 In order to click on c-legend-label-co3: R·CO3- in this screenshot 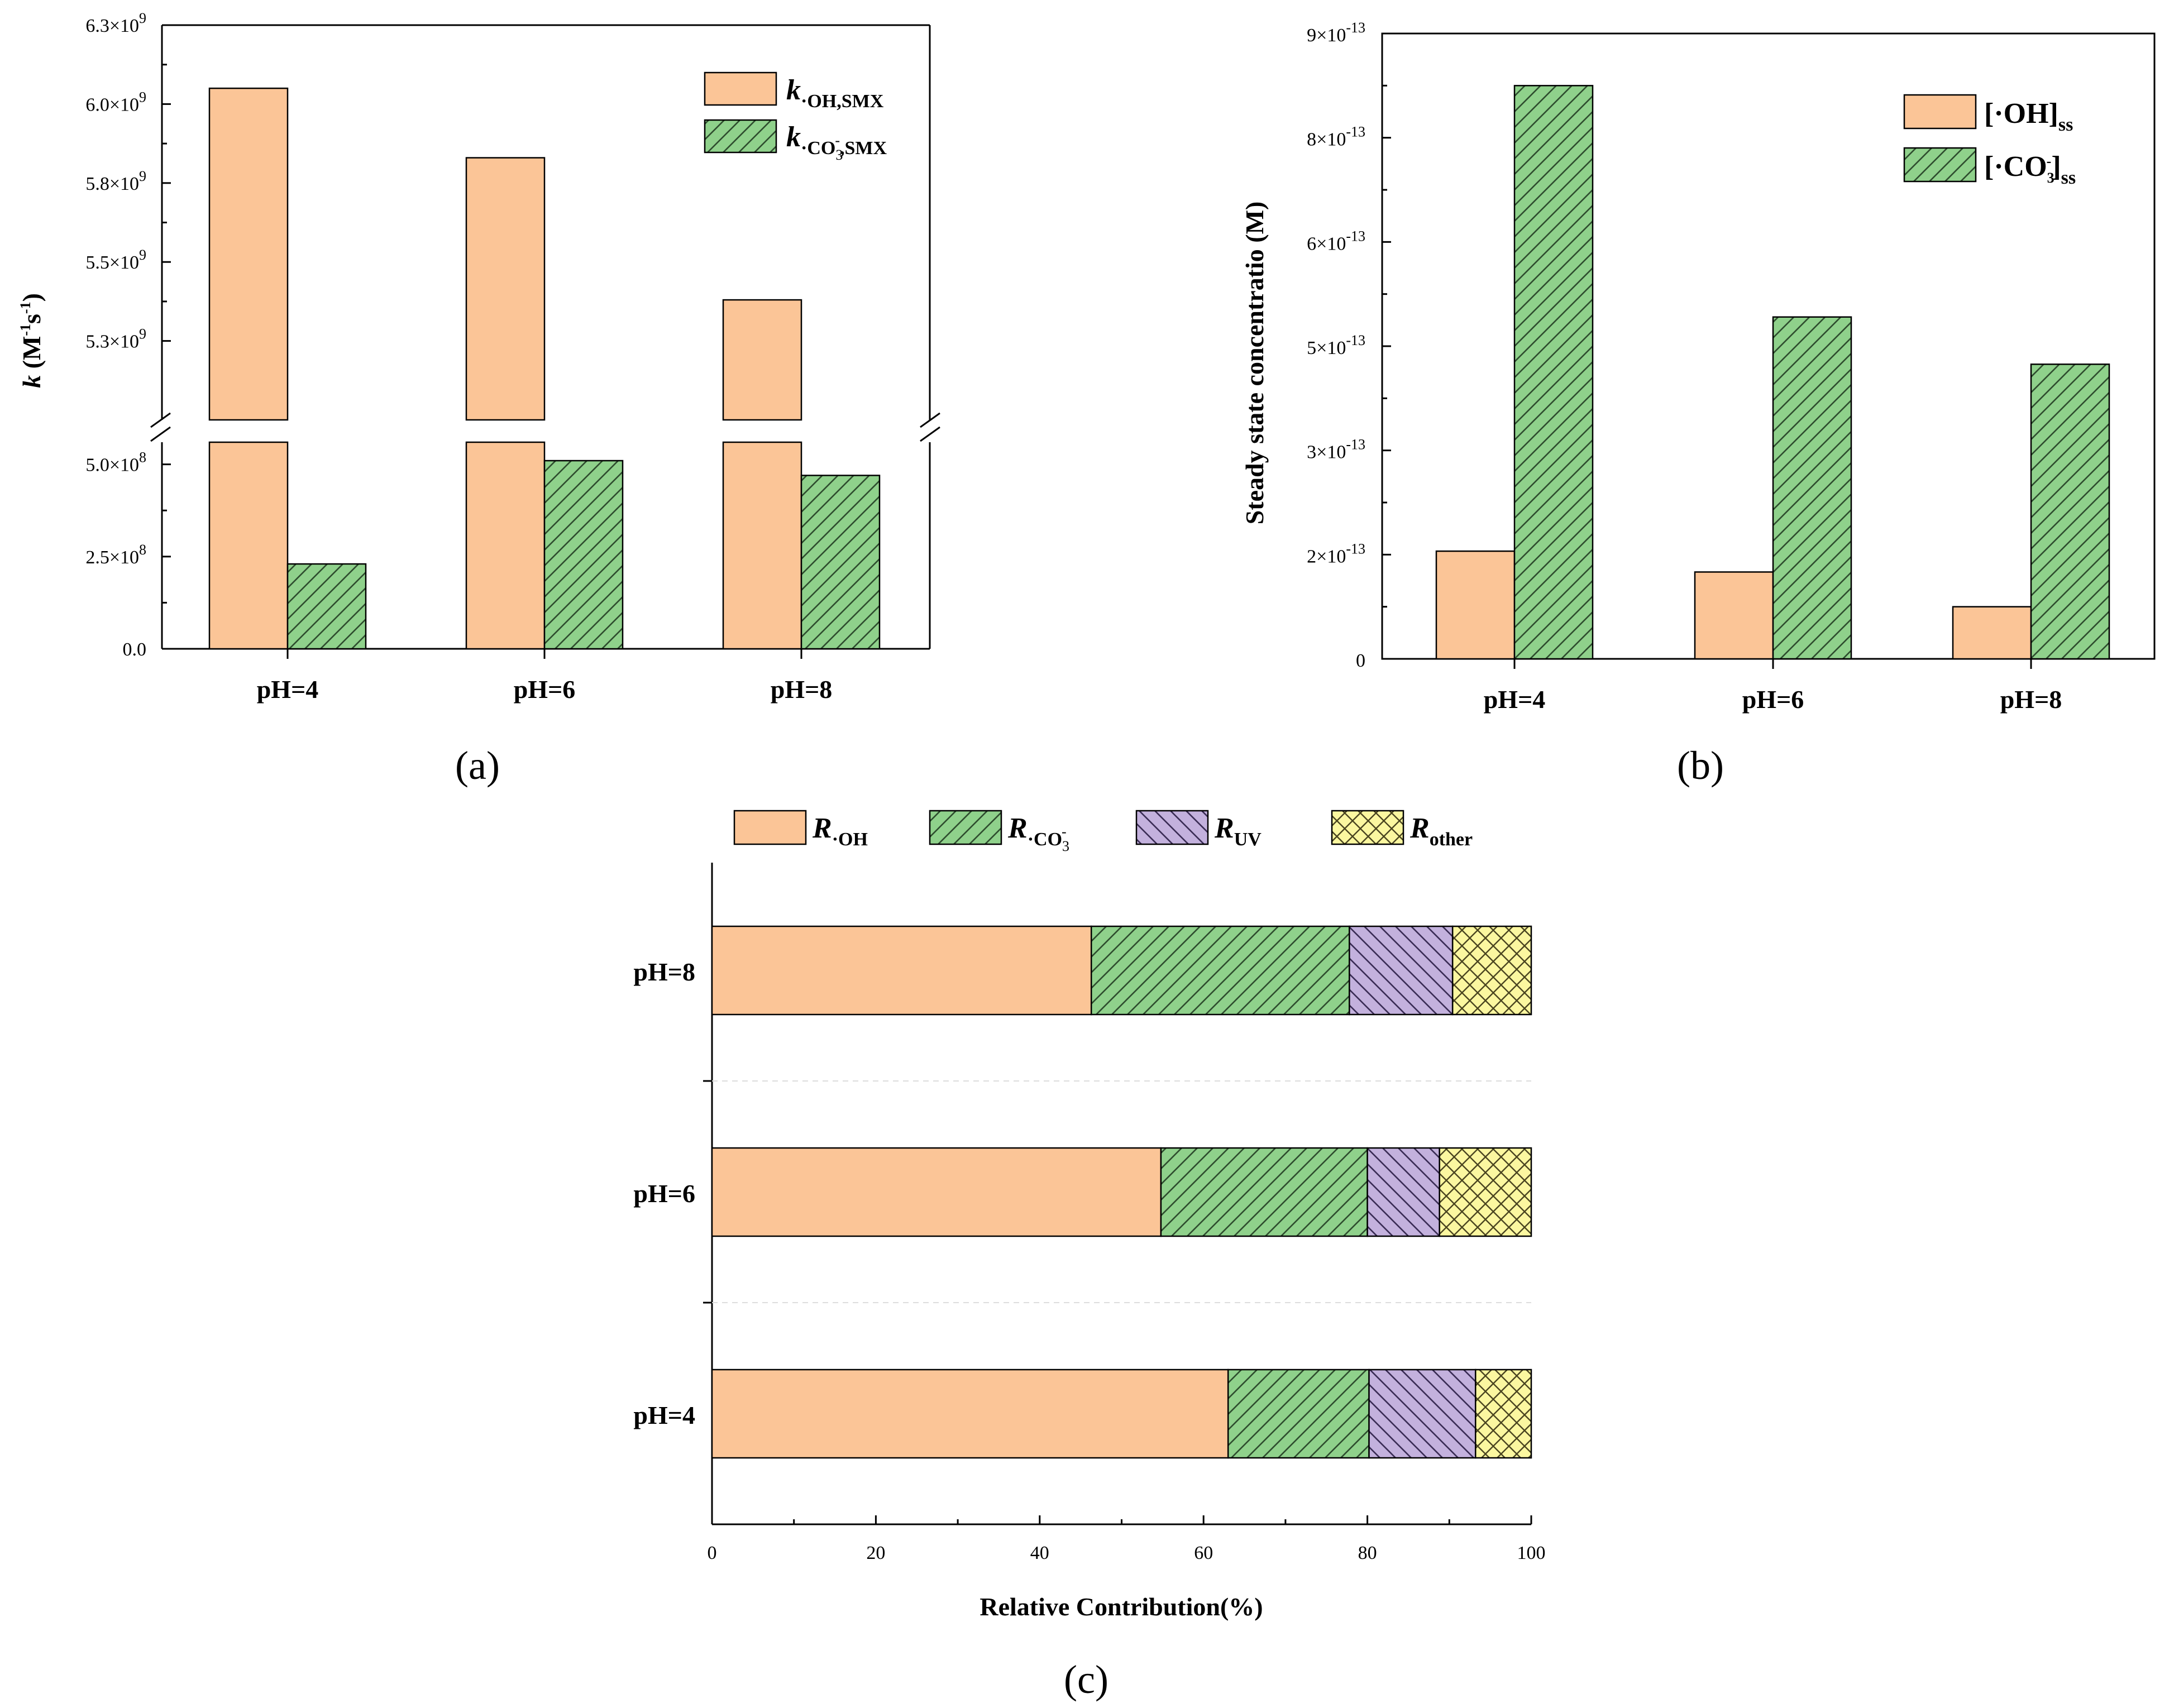, I will do `click(1038, 833)`.